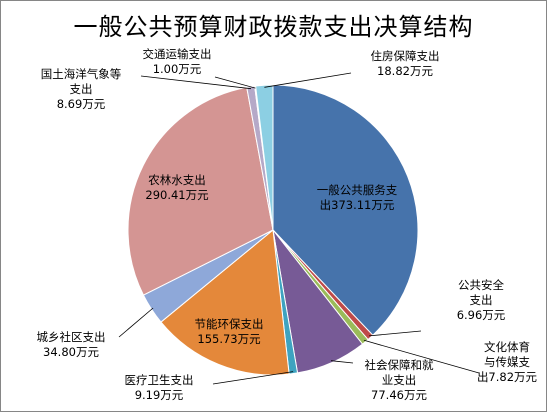 The height and width of the screenshot is (412, 547). What do you see at coordinates (177, 187) in the screenshot?
I see `slice-label: 农林水支出 290.41万元` at bounding box center [177, 187].